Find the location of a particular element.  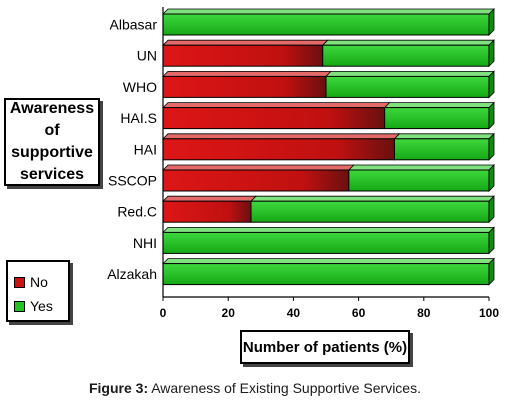

x-axis-label: Number of patients (%) is located at coordinates (325, 347).